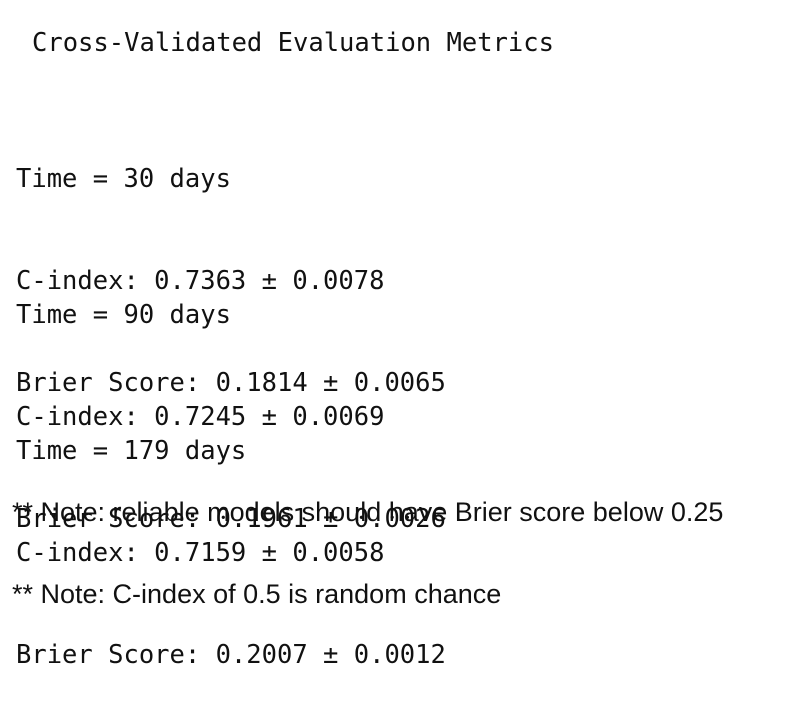 The image size is (806, 706). Describe the element at coordinates (200, 417) in the screenshot. I see `c-index-line: C-index: 0.7245 ± 0.0069` at that location.